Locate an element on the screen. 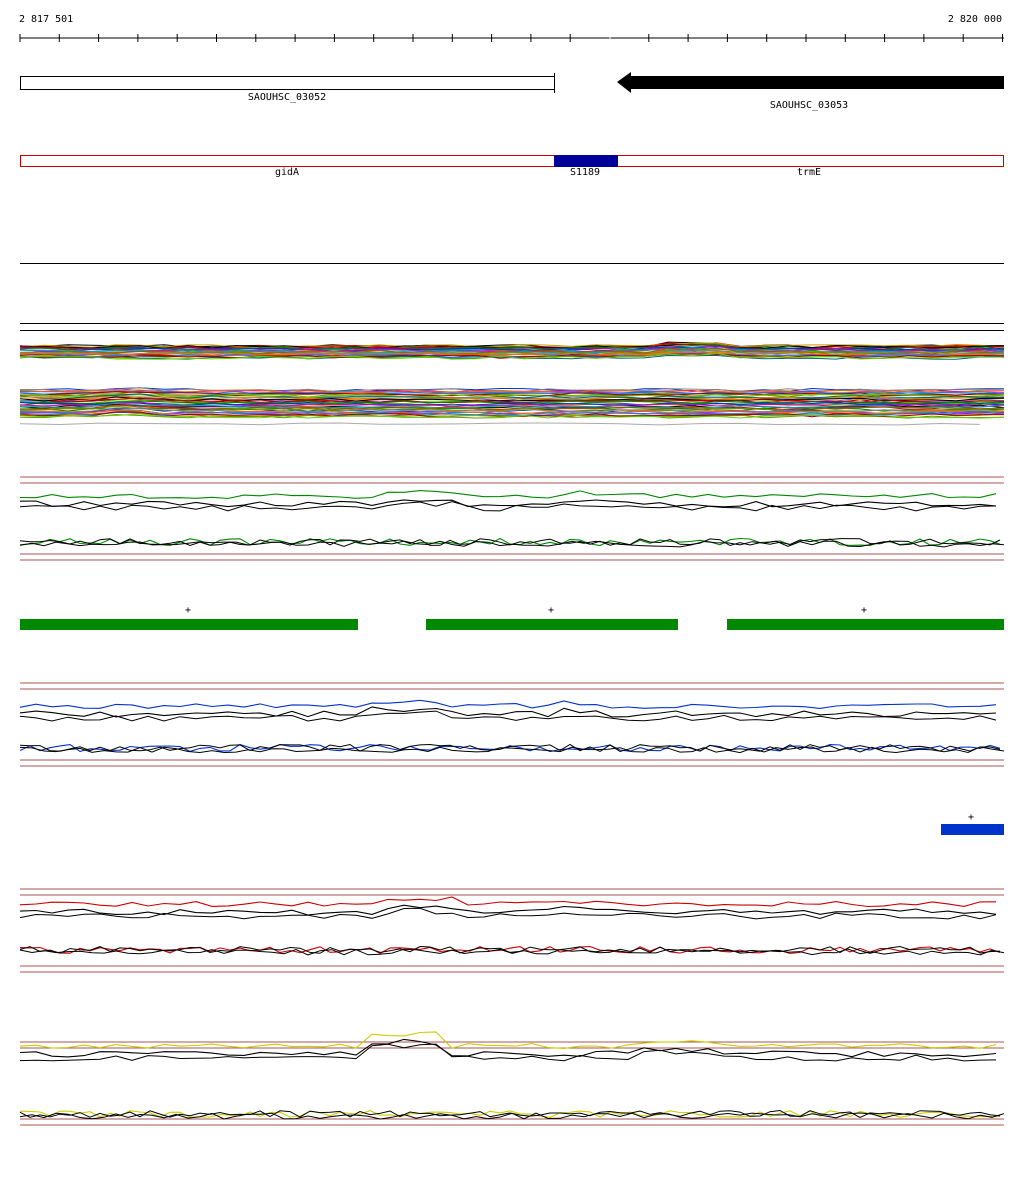 This screenshot has height=1177, width=1024. gene-arrow-right is located at coordinates (810, 82).